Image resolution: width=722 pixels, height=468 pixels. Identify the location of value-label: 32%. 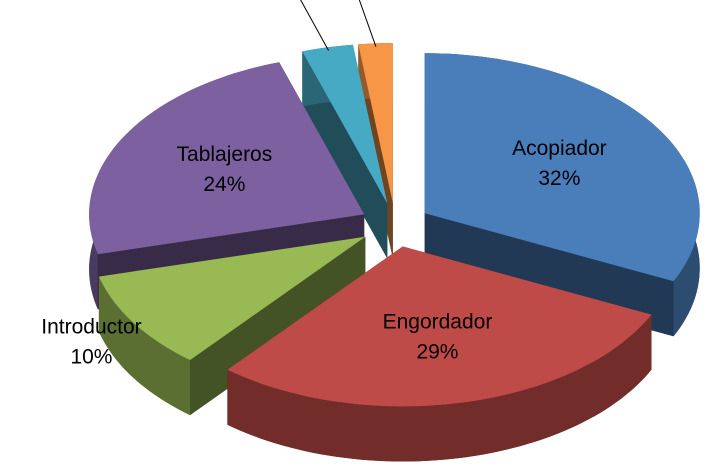
(559, 178).